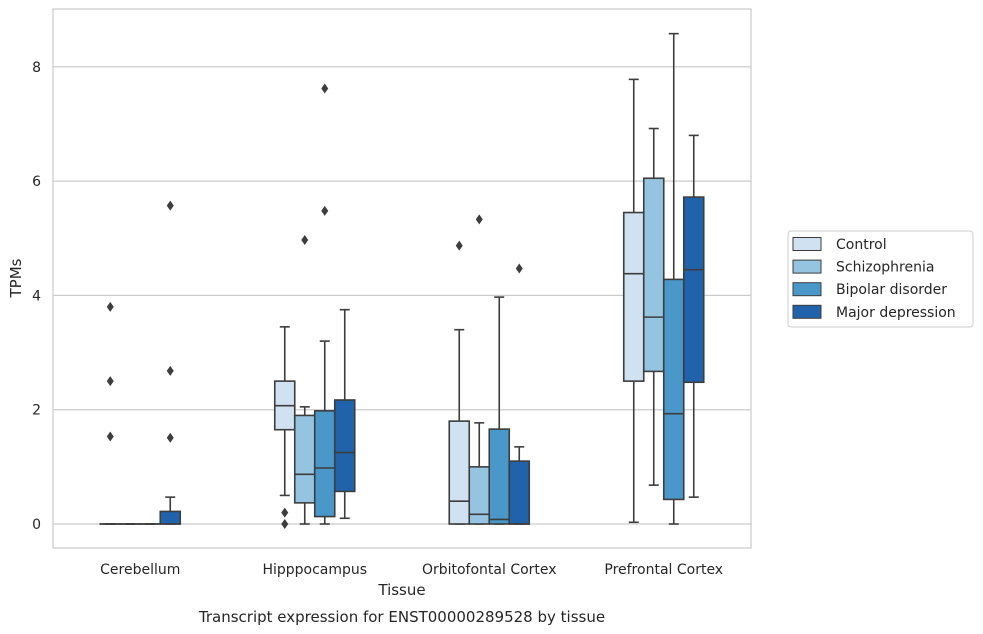  What do you see at coordinates (36, 525) in the screenshot?
I see `y-tick-label: 0` at bounding box center [36, 525].